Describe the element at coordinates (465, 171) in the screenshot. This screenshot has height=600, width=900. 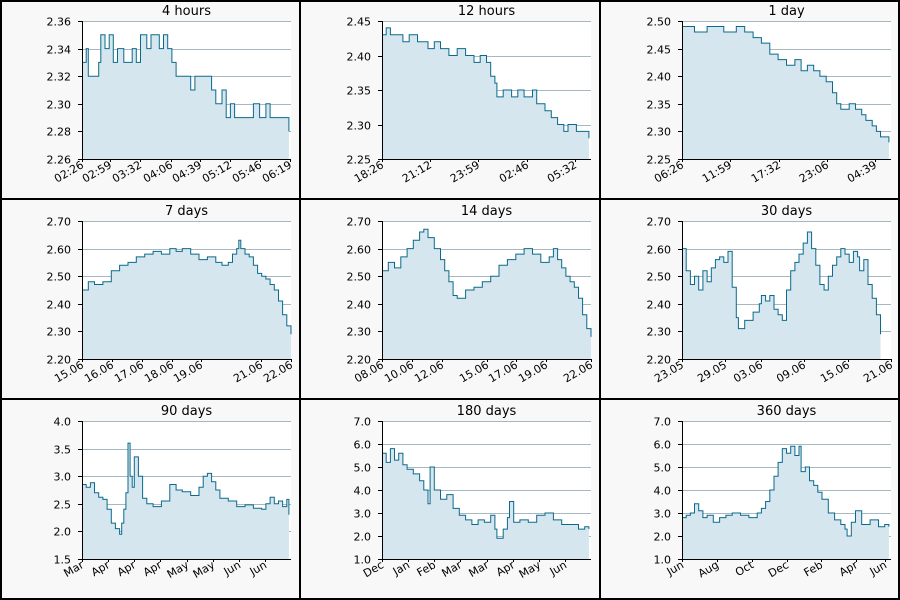
I see `x-tick-label: 23:59` at that location.